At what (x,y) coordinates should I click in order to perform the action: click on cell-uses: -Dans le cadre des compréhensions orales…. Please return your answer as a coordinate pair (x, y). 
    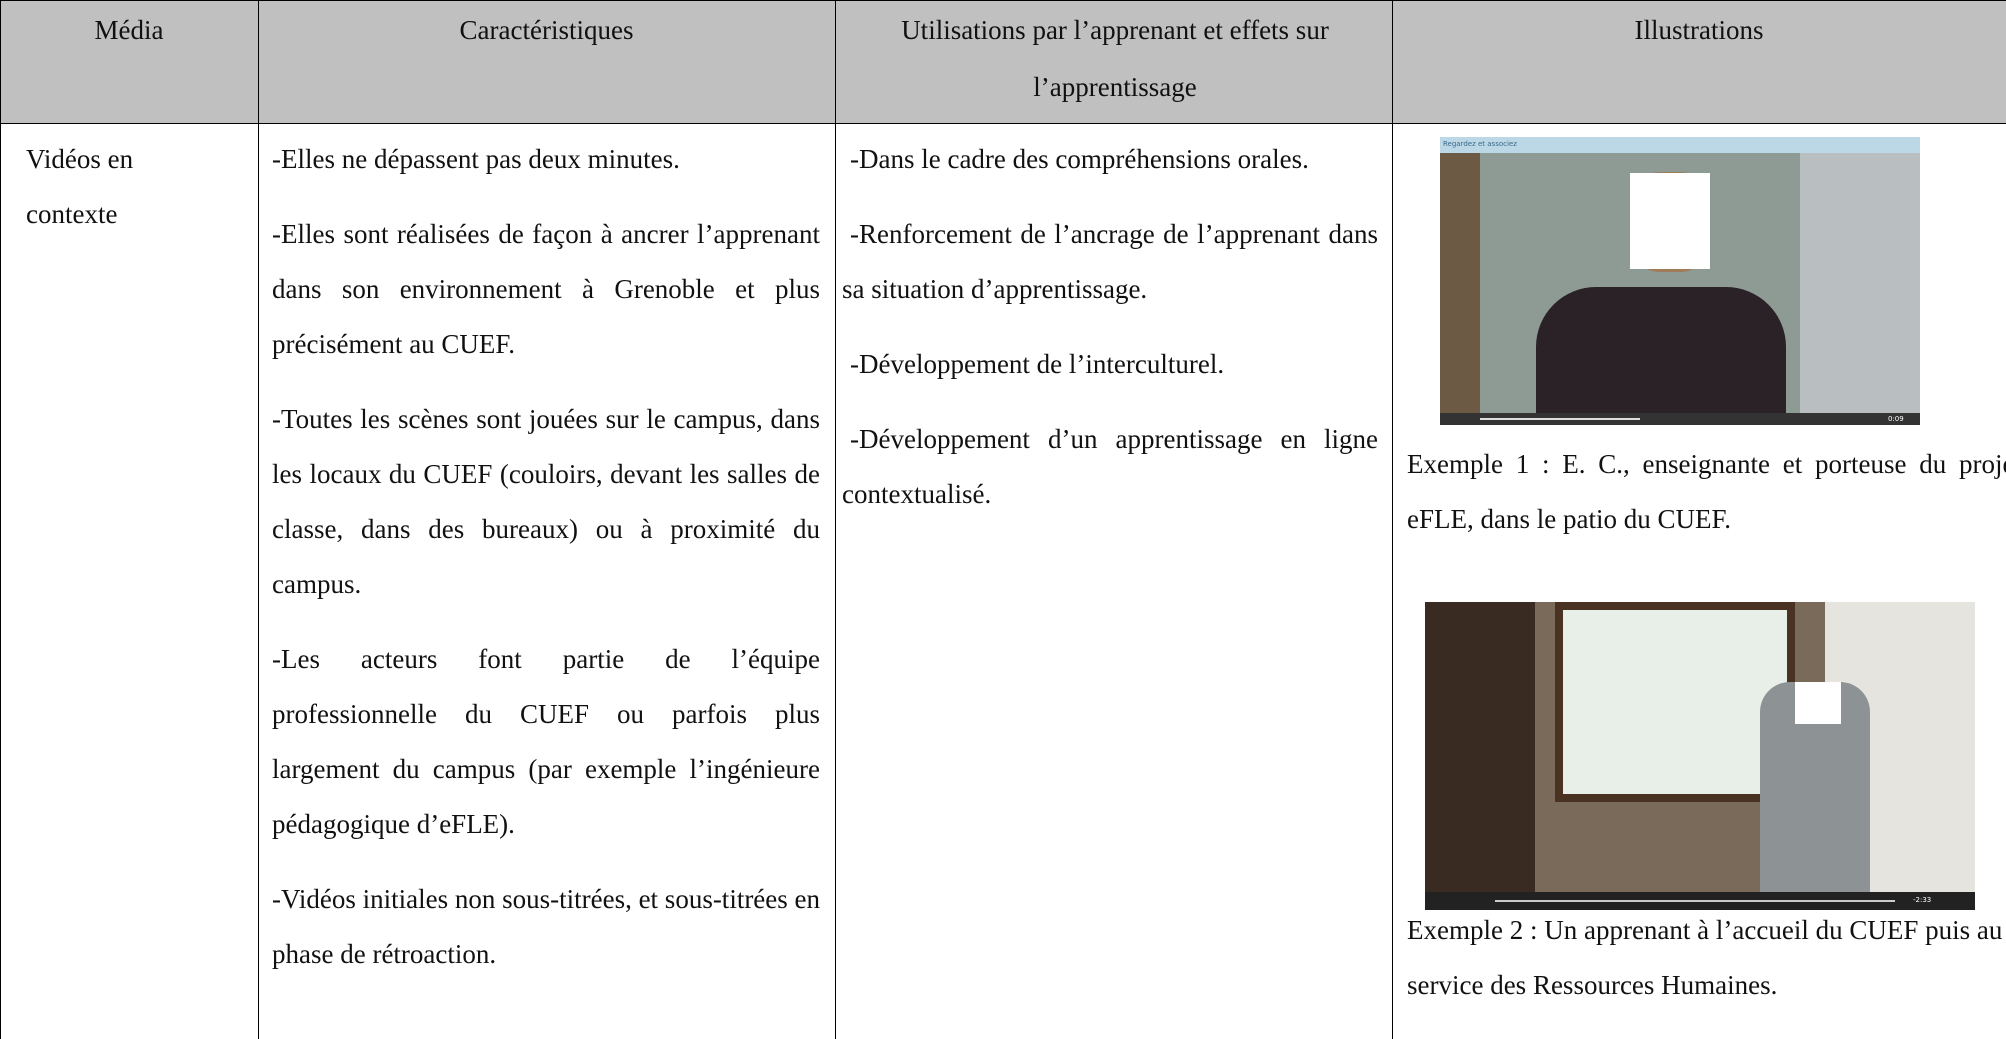
    Looking at the image, I should click on (1110, 337).